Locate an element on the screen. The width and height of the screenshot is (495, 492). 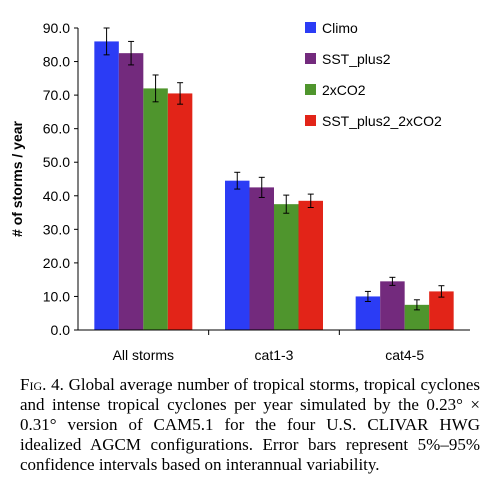
x-axis: All storms cat1-3 cat4-5 is located at coordinates (274, 346).